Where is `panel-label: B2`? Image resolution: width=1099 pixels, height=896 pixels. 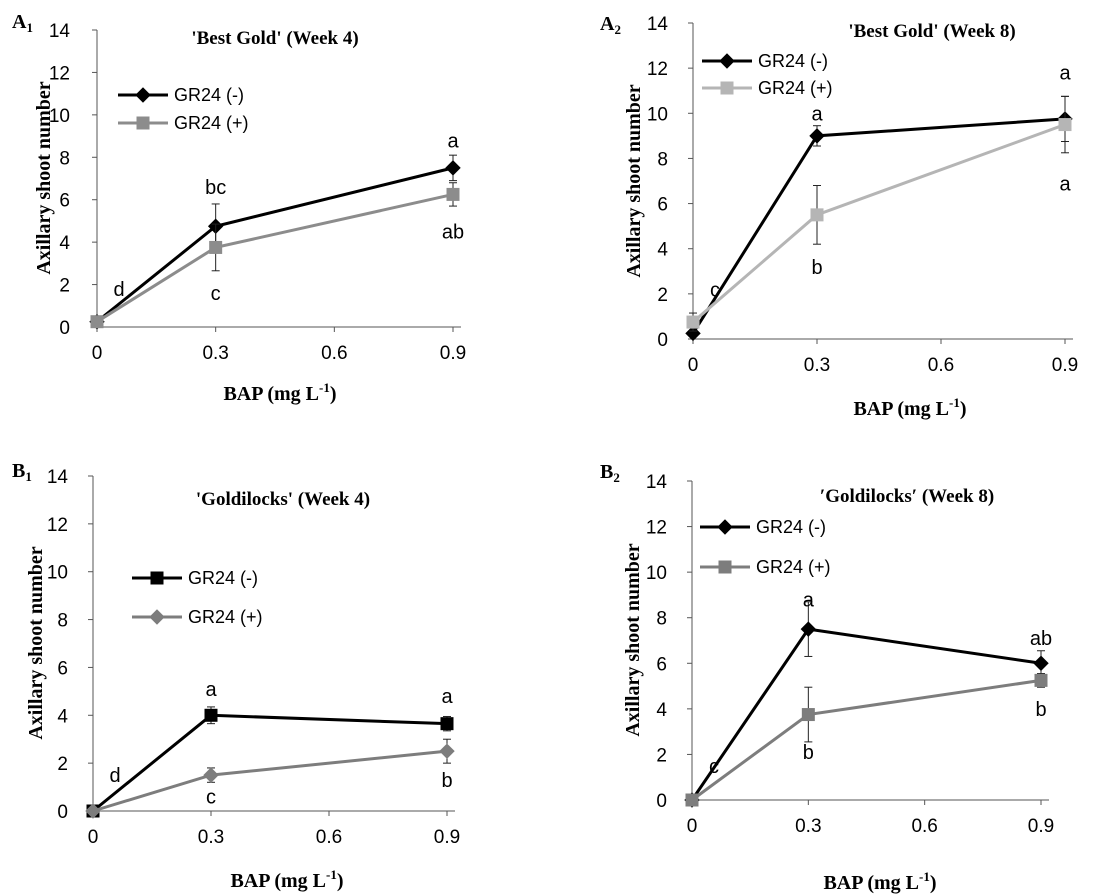
panel-label: B2 is located at coordinates (610, 473).